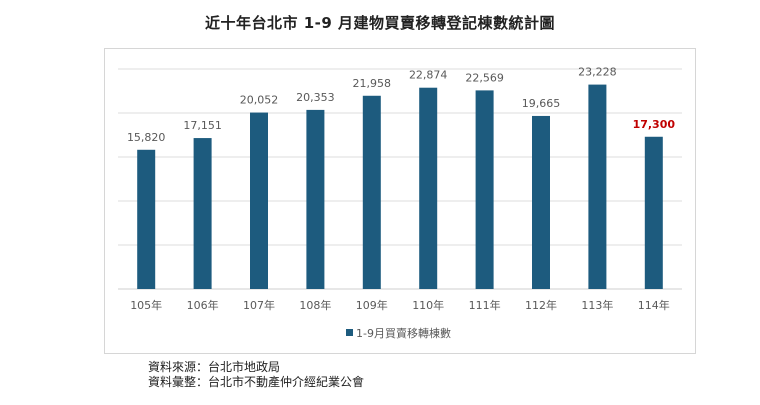 This screenshot has width=760, height=405. I want to click on x-tick-label: 107年, so click(259, 305).